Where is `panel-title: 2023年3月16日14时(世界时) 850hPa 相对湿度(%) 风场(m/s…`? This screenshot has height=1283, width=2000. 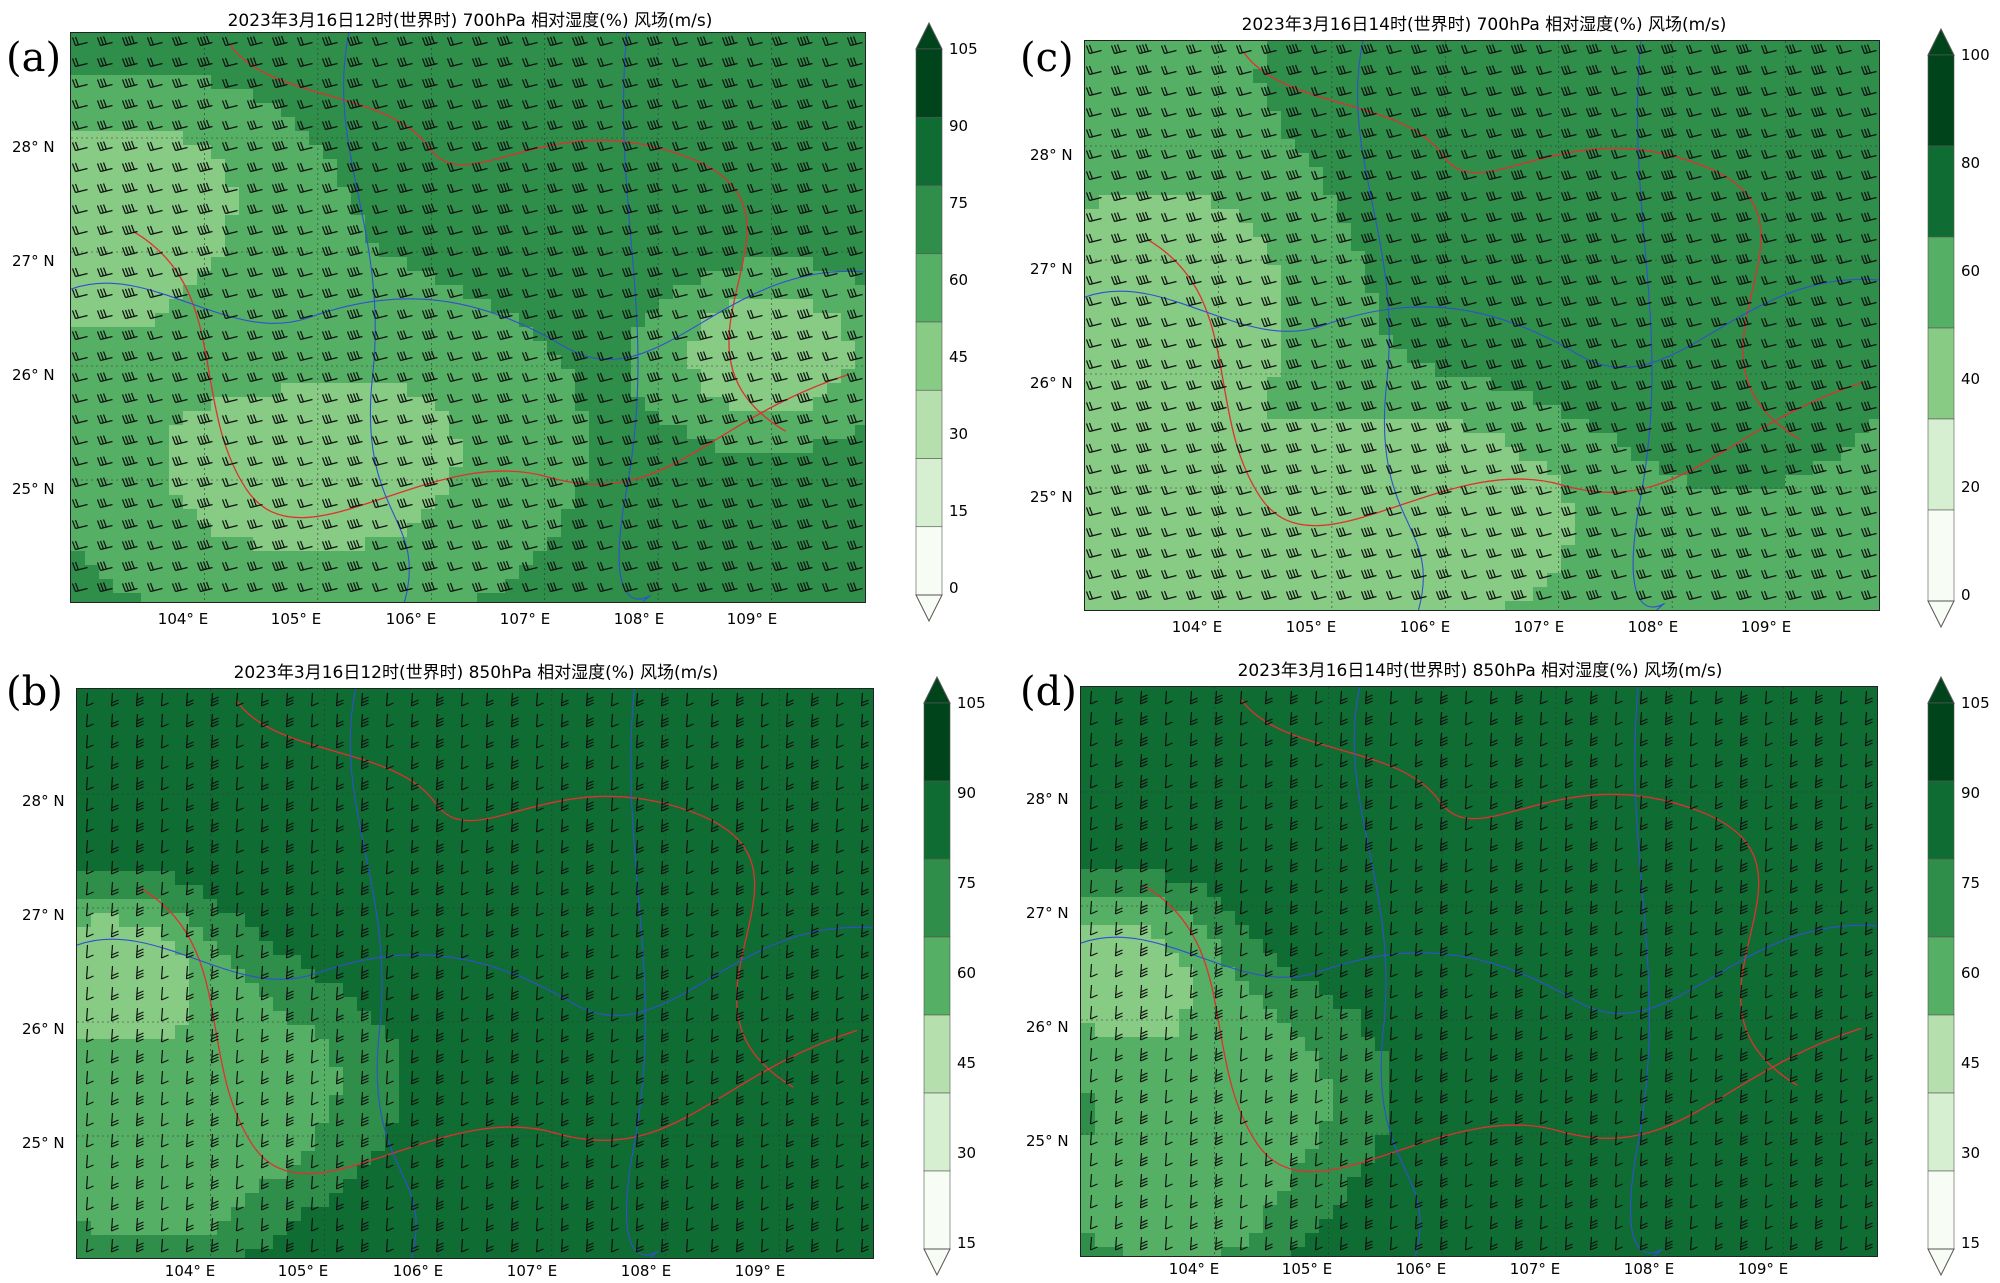
panel-title: 2023年3月16日14时(世界时) 850hPa 相对湿度(%) 风场(m/s… is located at coordinates (1480, 668).